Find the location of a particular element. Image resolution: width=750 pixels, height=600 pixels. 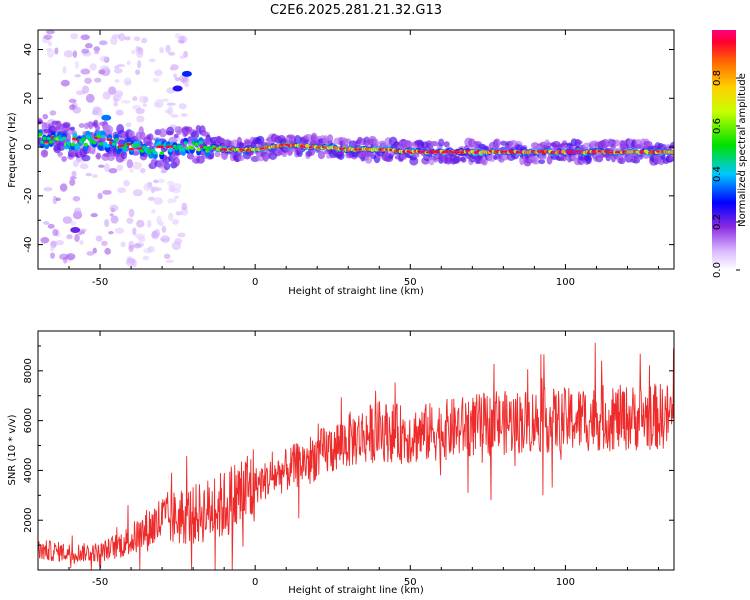

colorbar-tick-label: 0.0 is located at coordinates (717, 270).